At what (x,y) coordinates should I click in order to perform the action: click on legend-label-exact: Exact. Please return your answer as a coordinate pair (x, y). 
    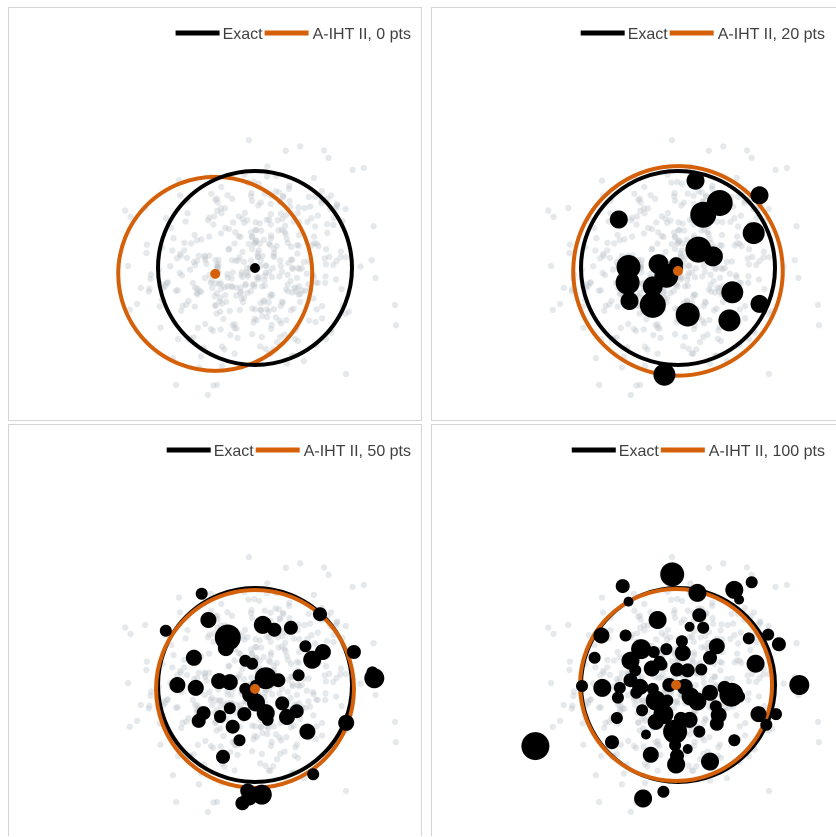
    Looking at the image, I should click on (234, 451).